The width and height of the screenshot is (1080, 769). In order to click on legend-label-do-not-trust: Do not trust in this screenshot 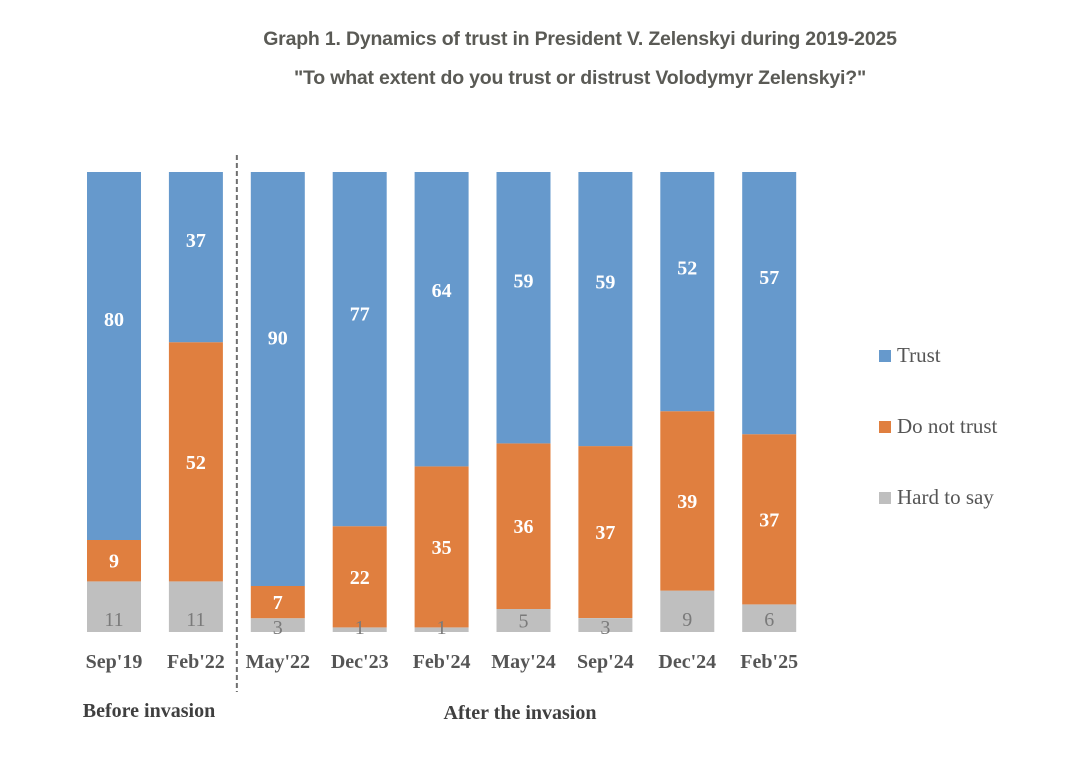, I will do `click(947, 426)`.